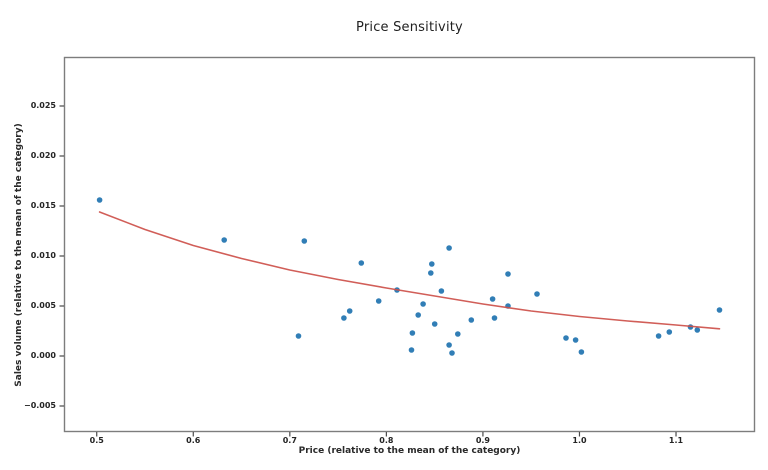 Image resolution: width=768 pixels, height=470 pixels. I want to click on y-tick-label: 0.020, so click(43, 155).